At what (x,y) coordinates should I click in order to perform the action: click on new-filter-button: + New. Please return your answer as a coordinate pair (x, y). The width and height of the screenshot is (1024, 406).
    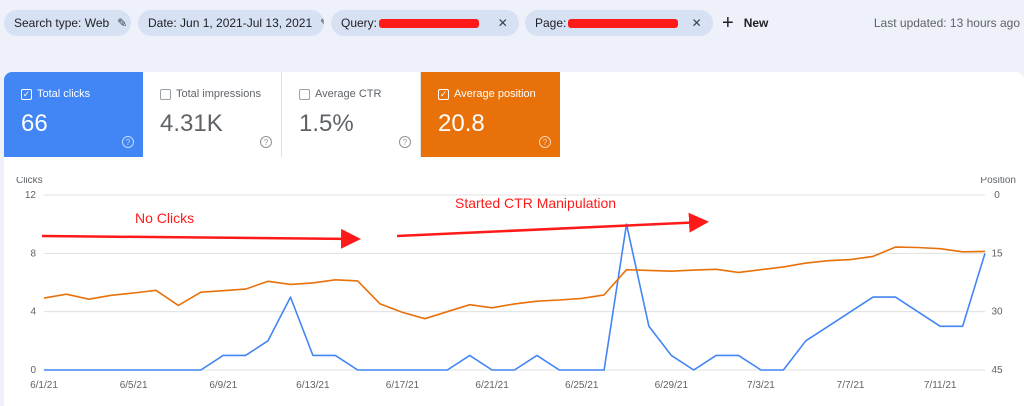
    Looking at the image, I should click on (745, 23).